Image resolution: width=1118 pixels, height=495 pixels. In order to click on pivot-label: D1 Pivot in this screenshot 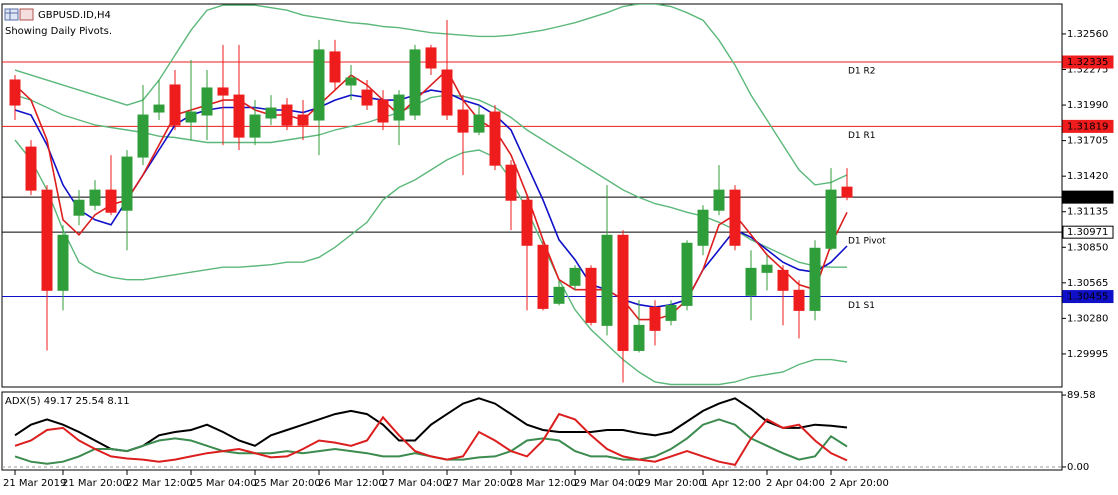, I will do `click(867, 242)`.